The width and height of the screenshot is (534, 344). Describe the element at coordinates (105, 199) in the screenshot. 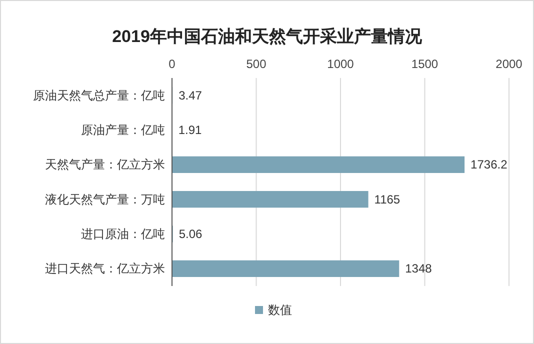

I see `y-tick-label: 液化天然气产量：万吨` at that location.